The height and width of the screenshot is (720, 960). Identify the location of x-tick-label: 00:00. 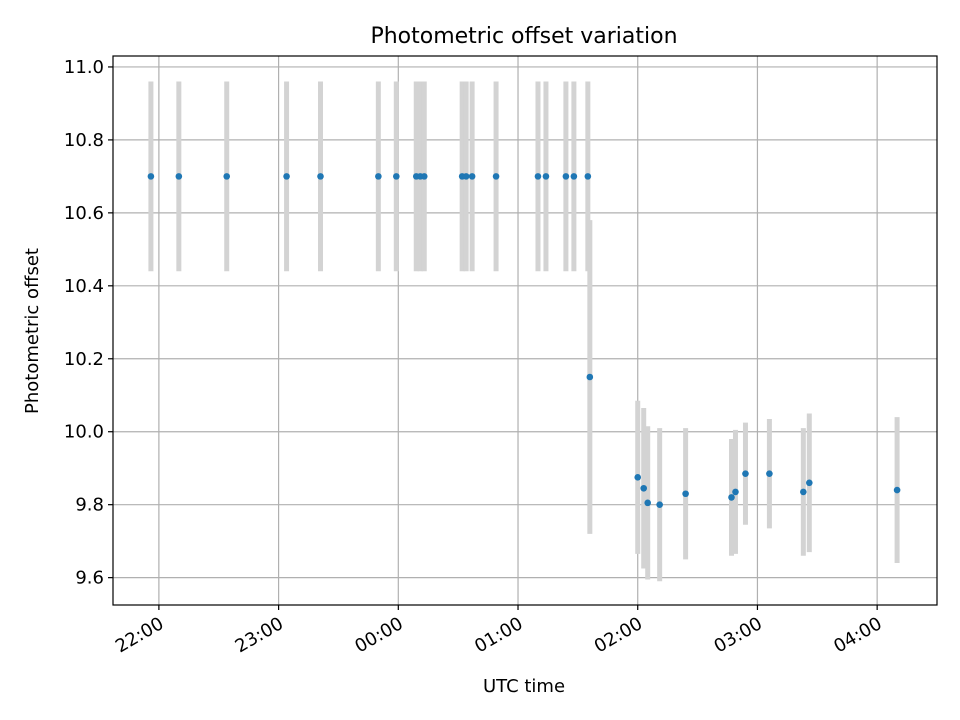
(378, 635).